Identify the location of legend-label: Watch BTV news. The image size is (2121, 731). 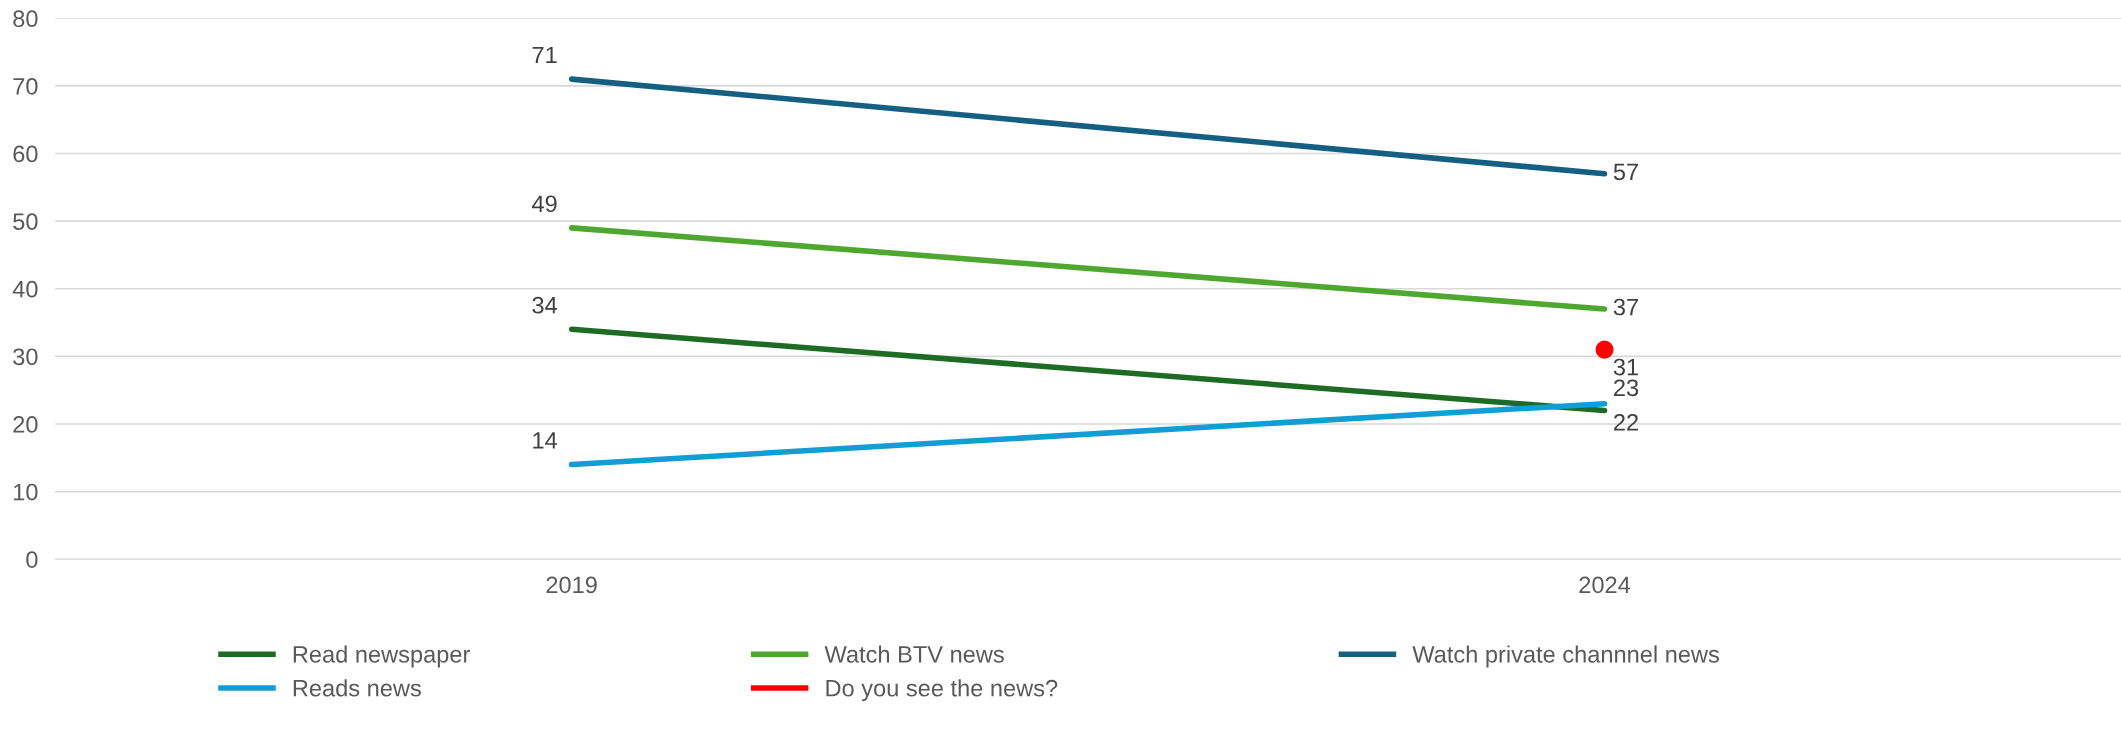
(914, 654).